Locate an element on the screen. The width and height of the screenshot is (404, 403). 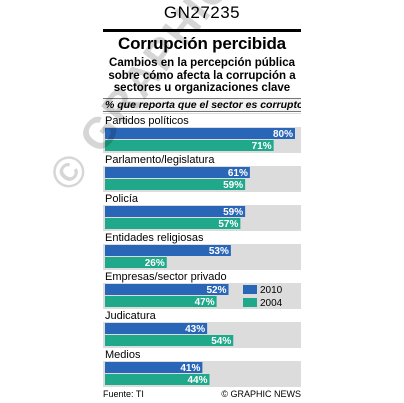
bar-value-label: 71% is located at coordinates (262, 146).